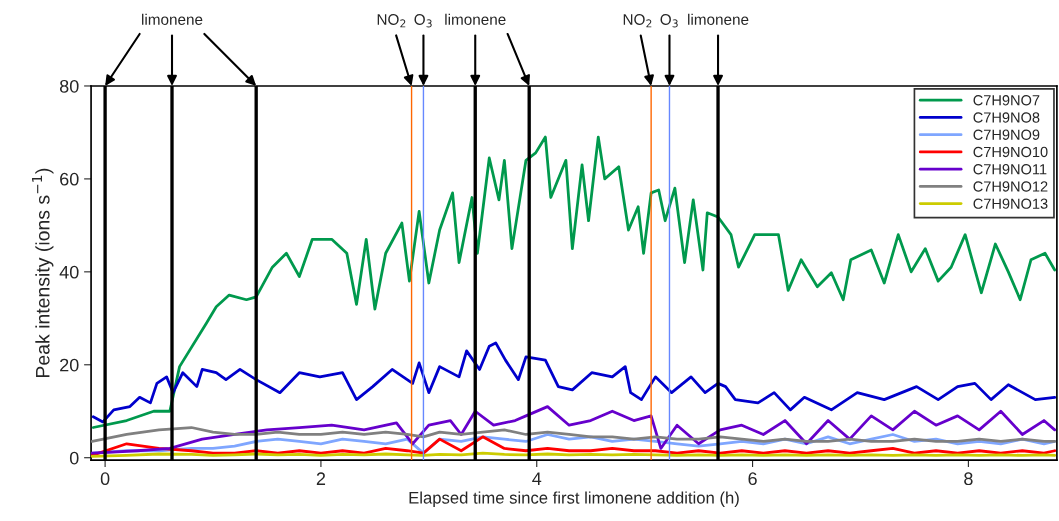  I want to click on y-tick-label: 0, so click(74, 458).